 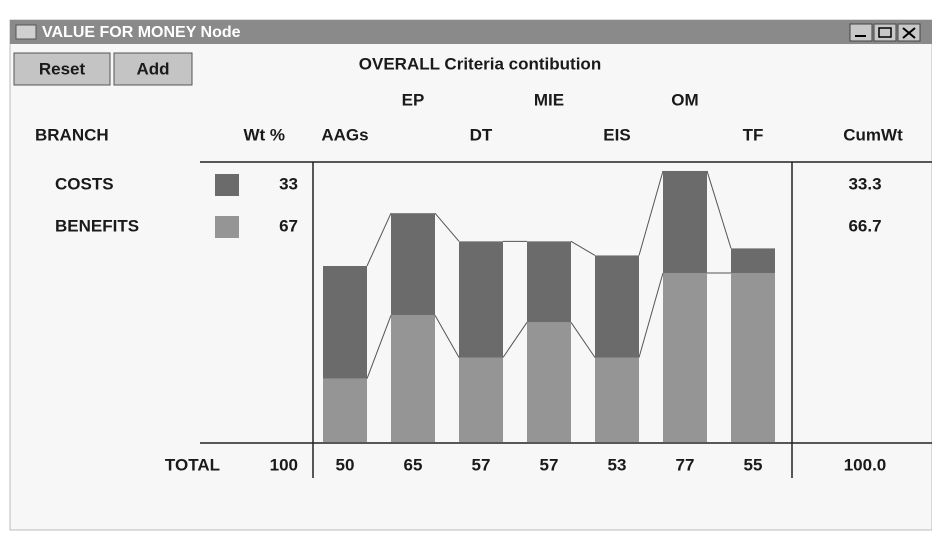 What do you see at coordinates (264, 134) in the screenshot?
I see `weight-header: Wt %` at bounding box center [264, 134].